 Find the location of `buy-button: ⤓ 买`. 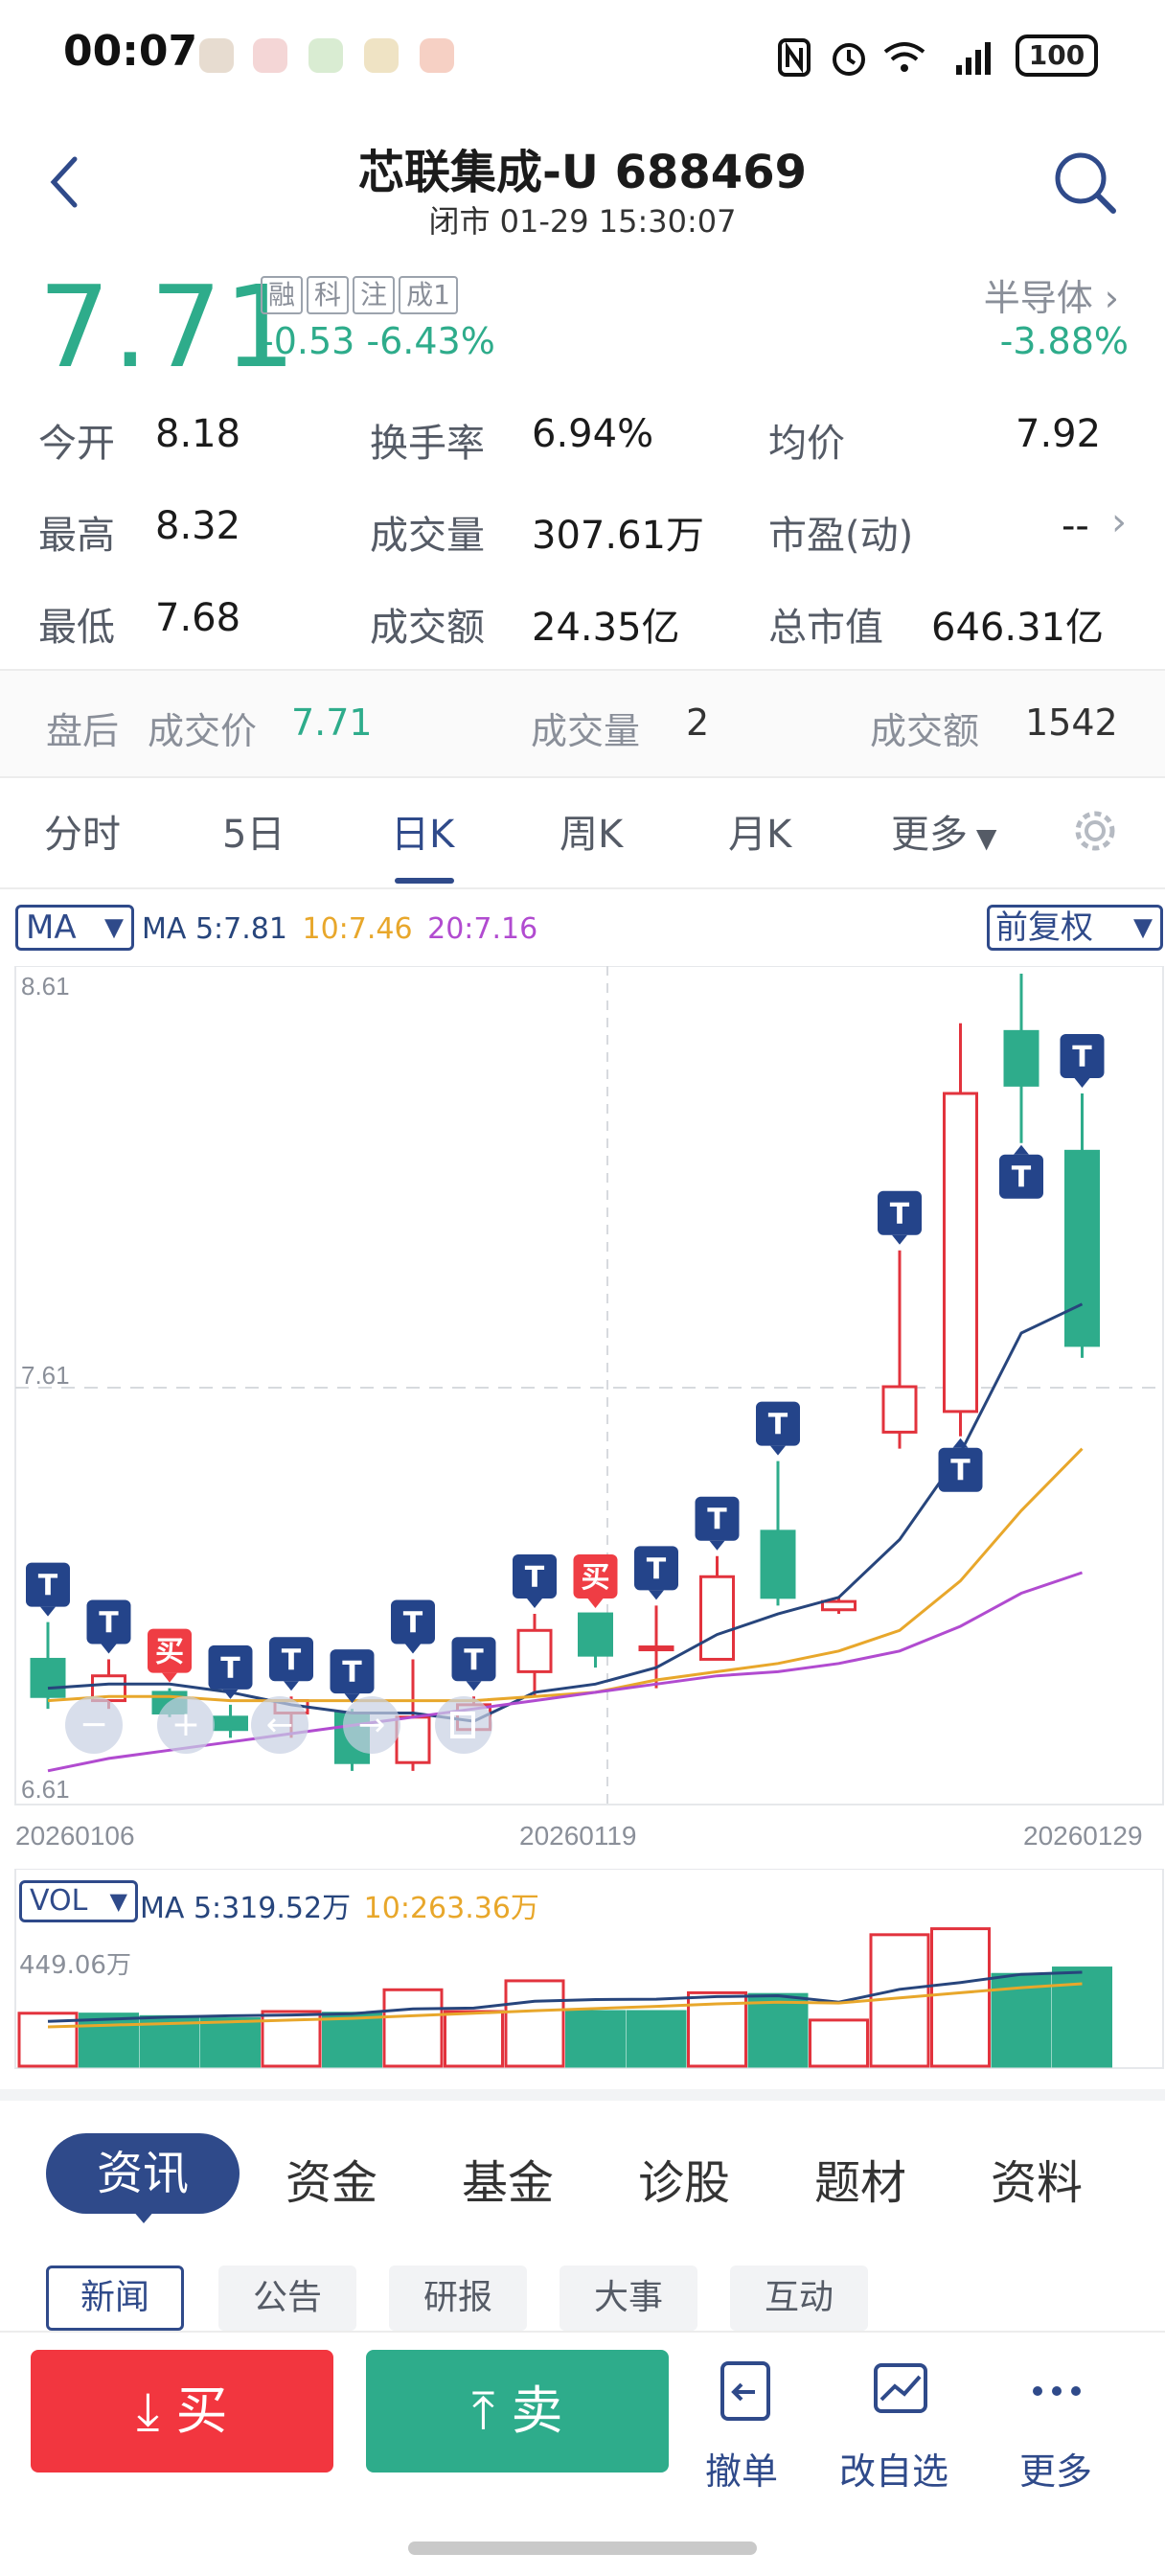

buy-button: ⤓ 买 is located at coordinates (182, 2411).